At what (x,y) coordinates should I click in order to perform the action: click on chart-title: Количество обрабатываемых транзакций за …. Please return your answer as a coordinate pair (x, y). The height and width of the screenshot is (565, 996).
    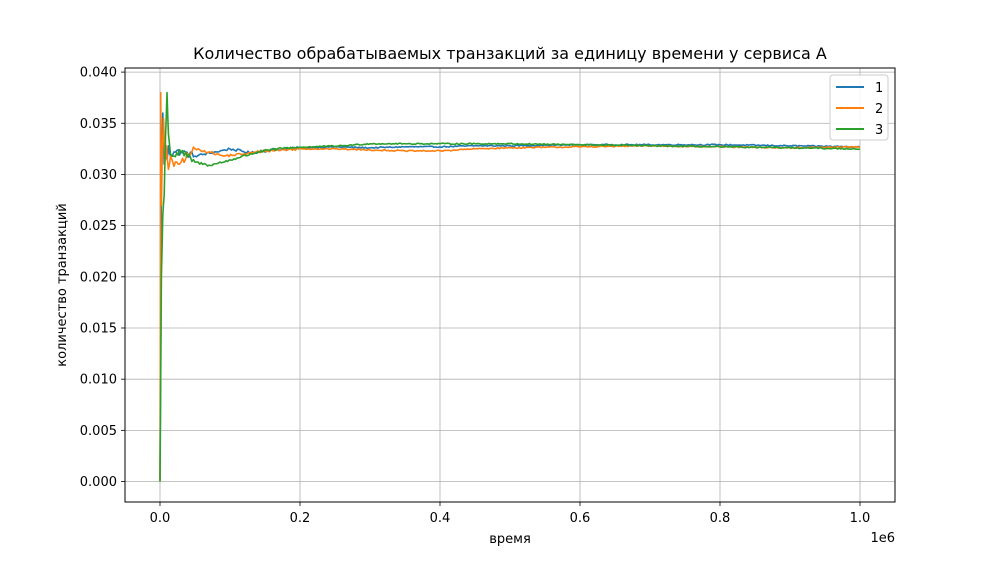
    Looking at the image, I should click on (510, 53).